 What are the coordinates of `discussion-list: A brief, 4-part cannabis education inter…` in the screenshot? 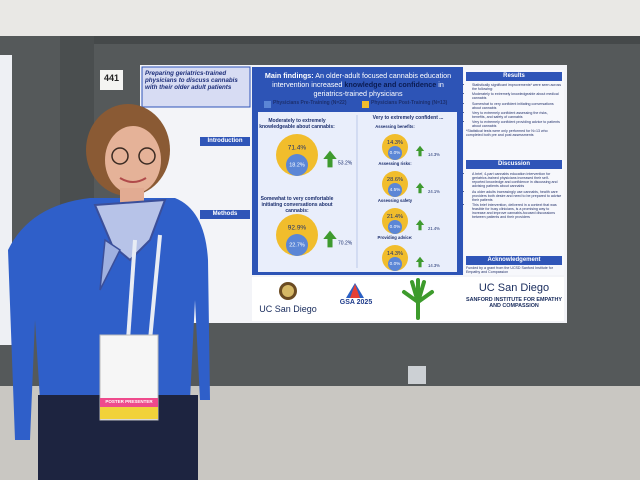 It's located at (514, 195).